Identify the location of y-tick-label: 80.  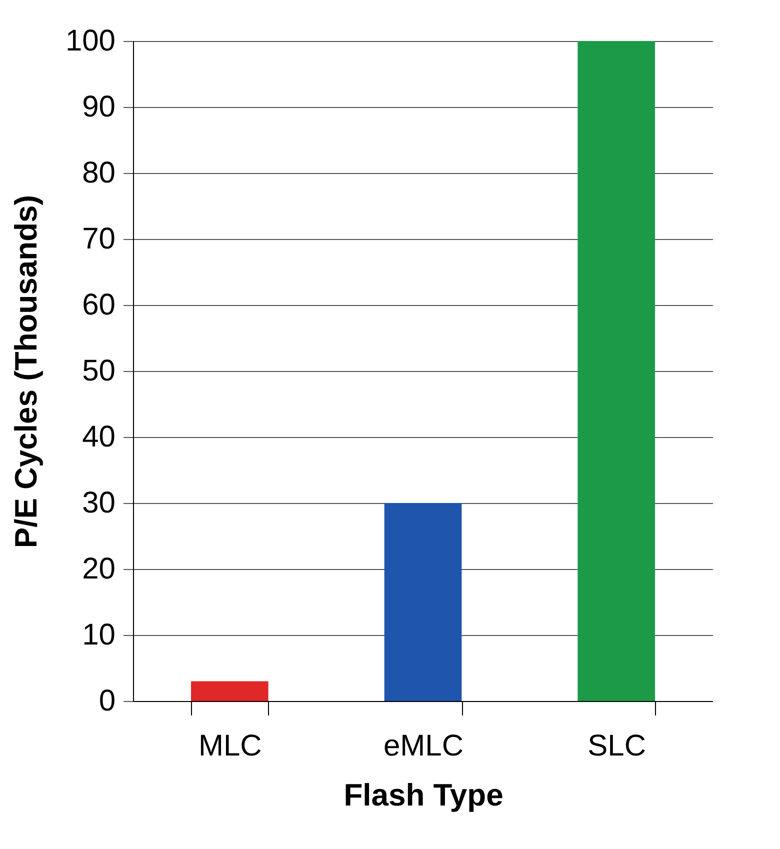
(99, 173).